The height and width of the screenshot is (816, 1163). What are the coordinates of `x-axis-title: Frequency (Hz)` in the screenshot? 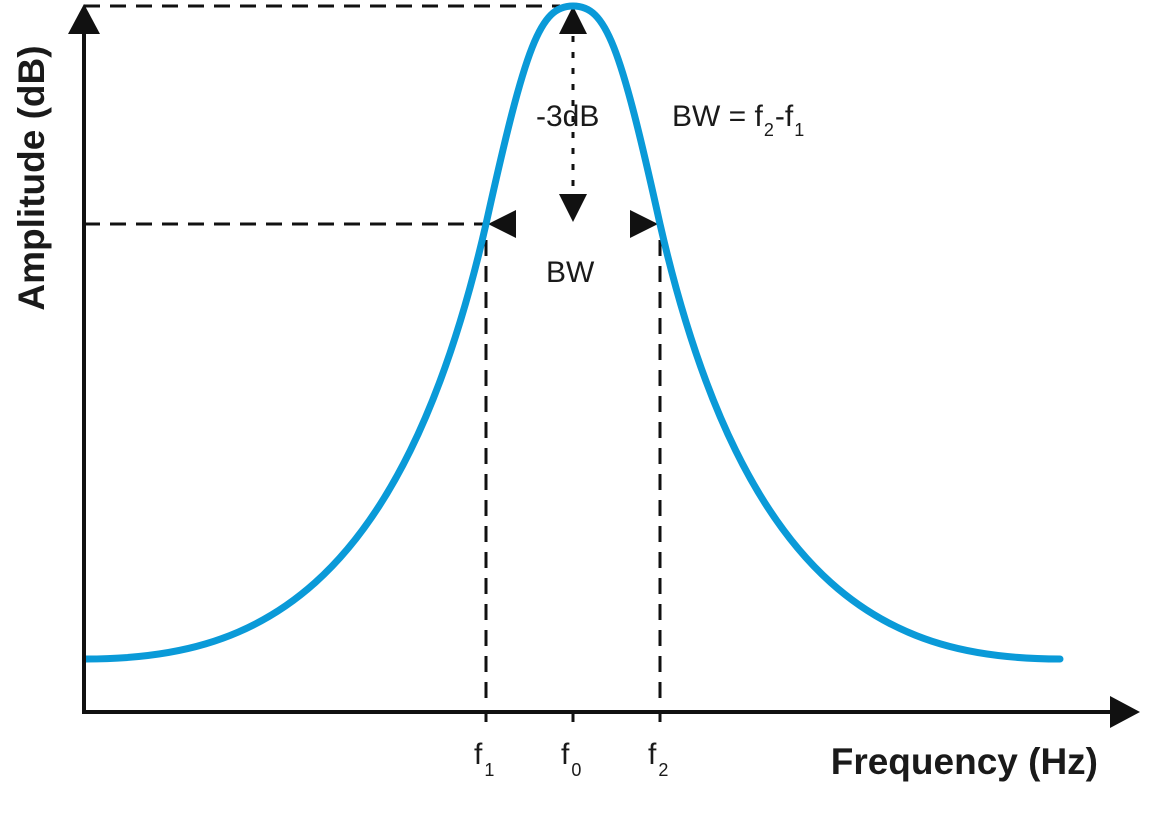 It's located at (964, 761).